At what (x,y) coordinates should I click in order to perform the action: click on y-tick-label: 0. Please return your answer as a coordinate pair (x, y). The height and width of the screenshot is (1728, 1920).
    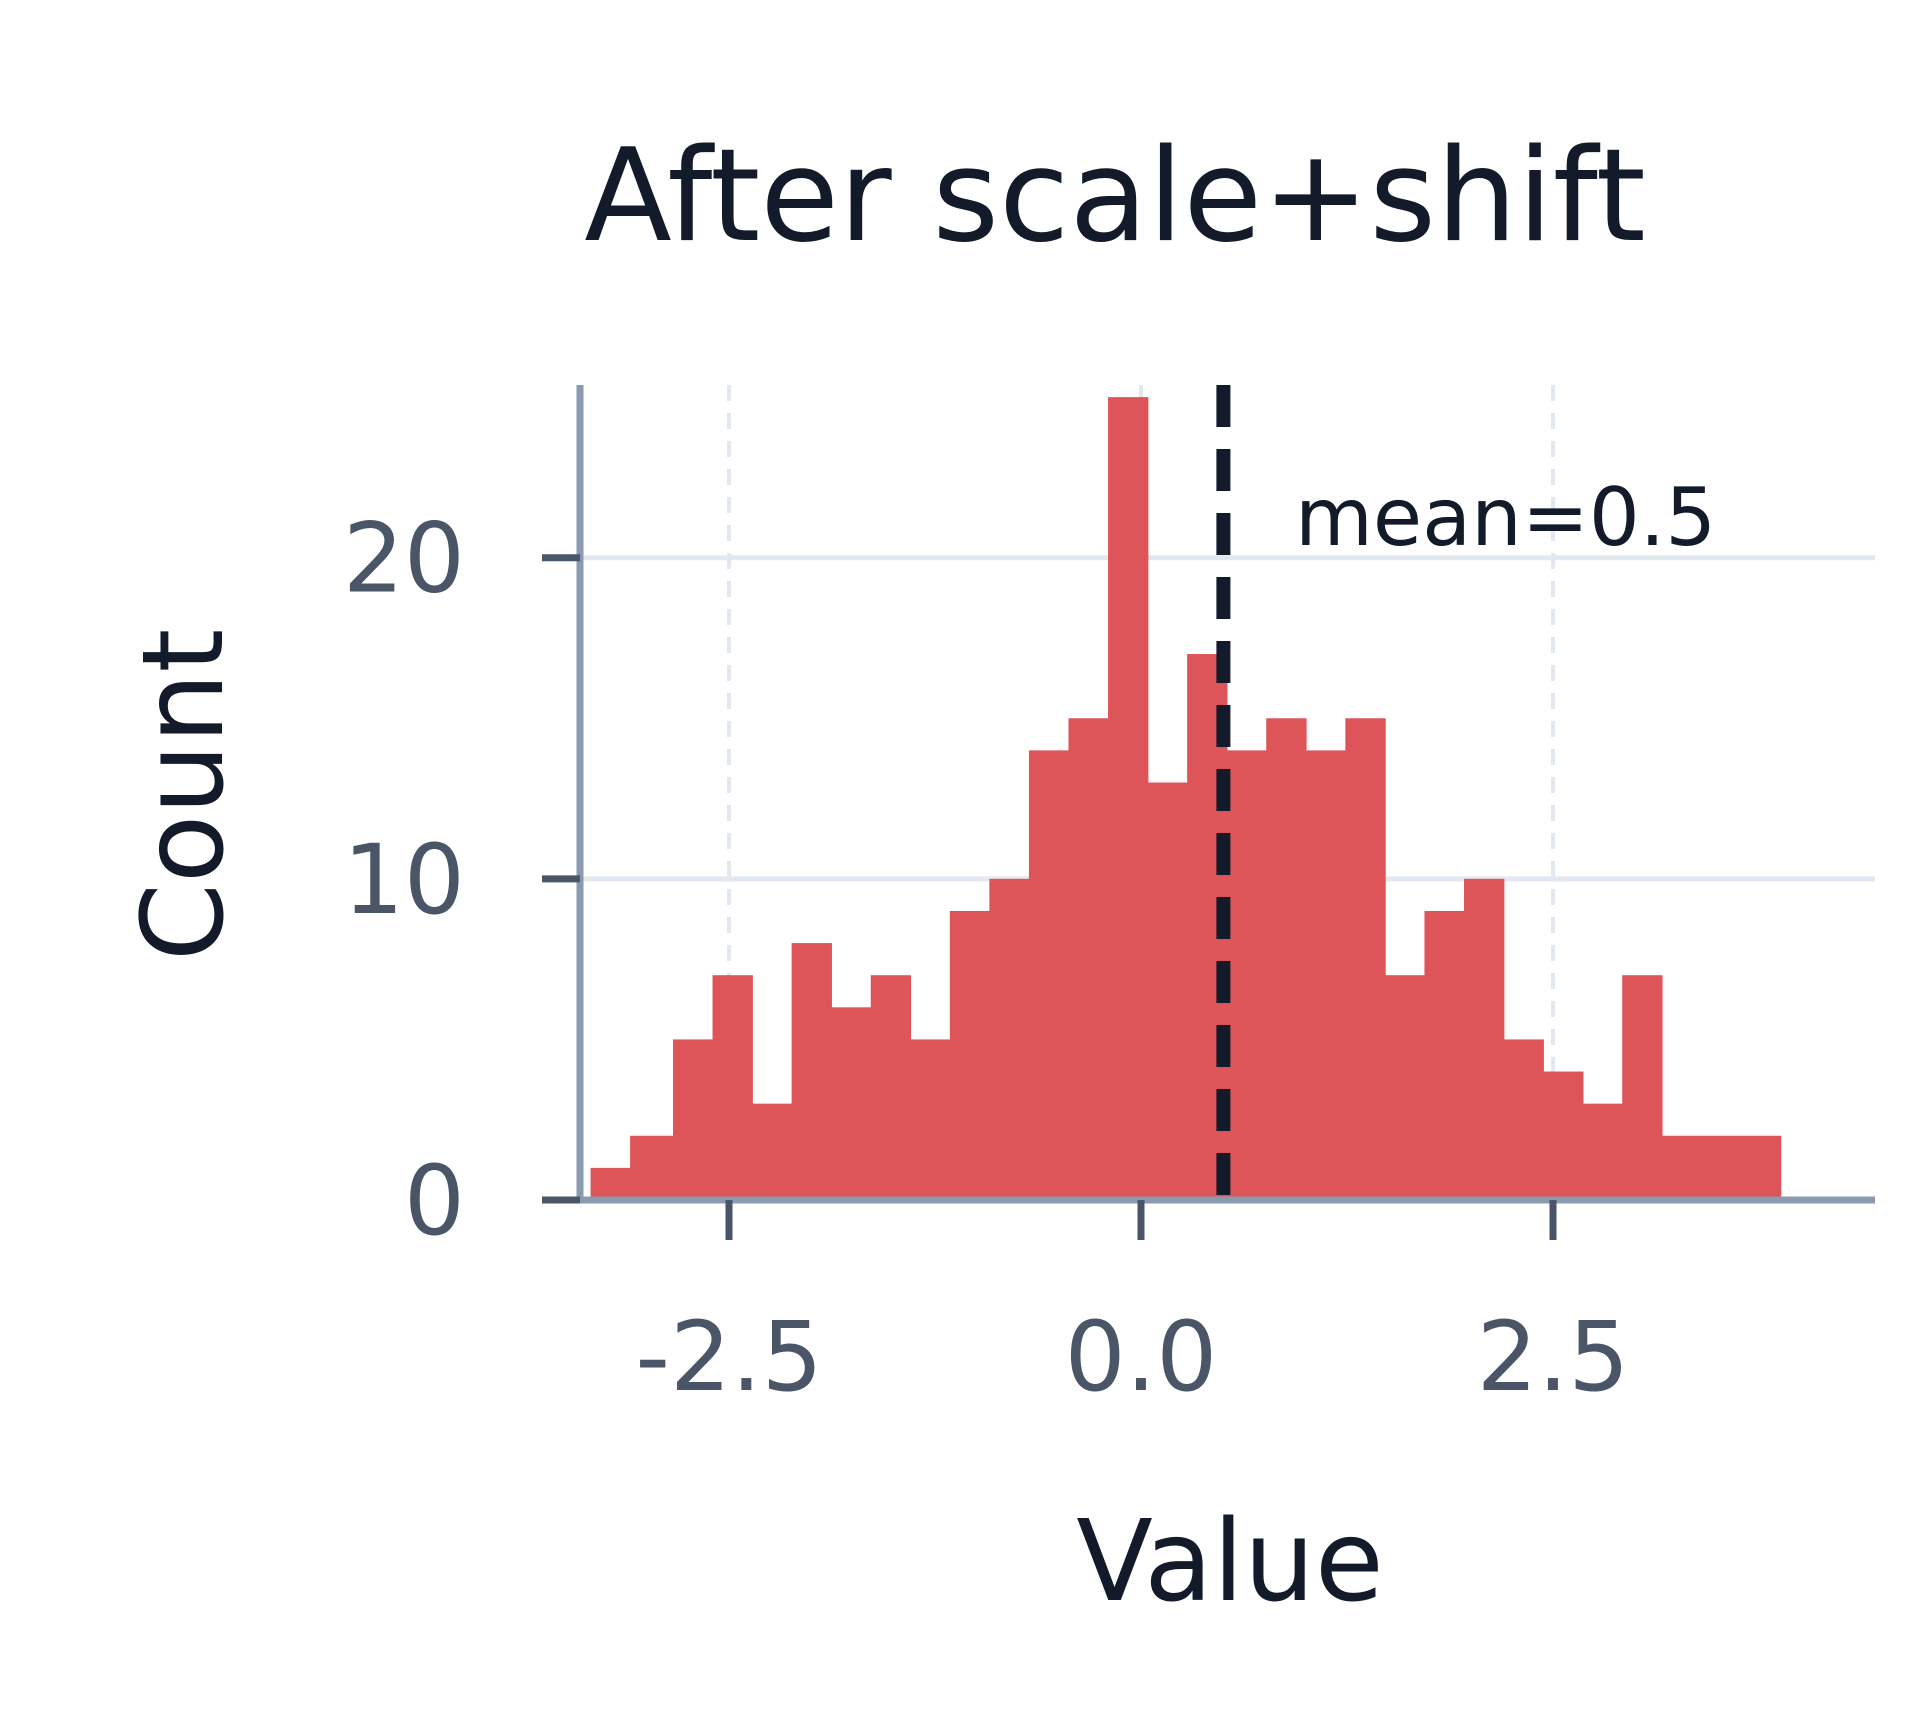
    Looking at the image, I should click on (434, 1201).